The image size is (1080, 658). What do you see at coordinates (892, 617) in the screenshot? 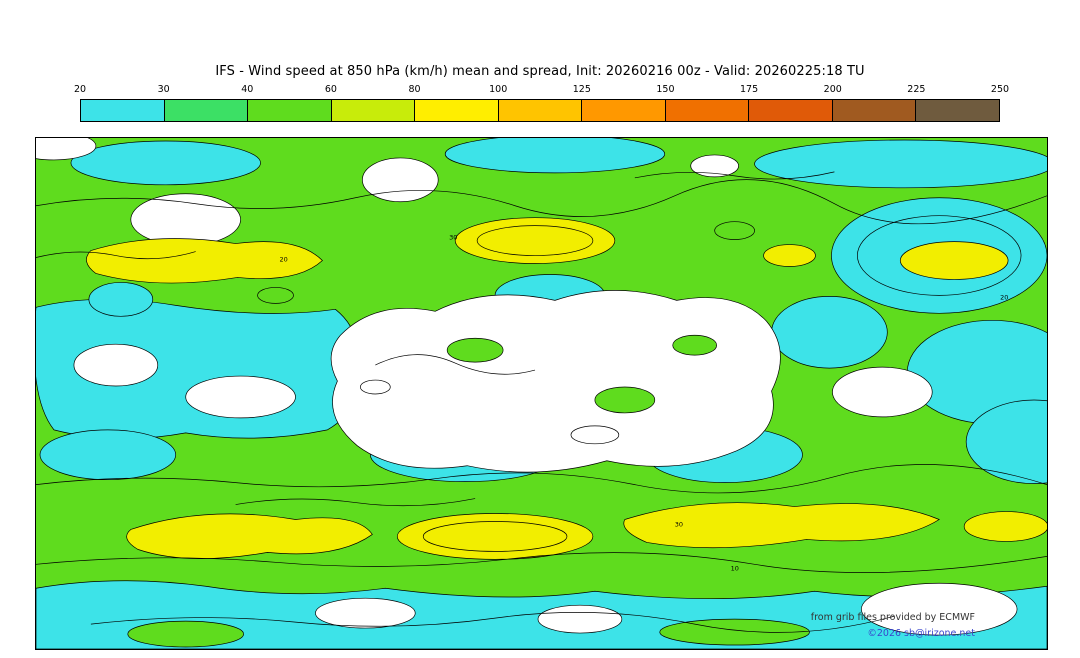
I see `attribution-source: from grib files provided by ECMWF` at bounding box center [892, 617].